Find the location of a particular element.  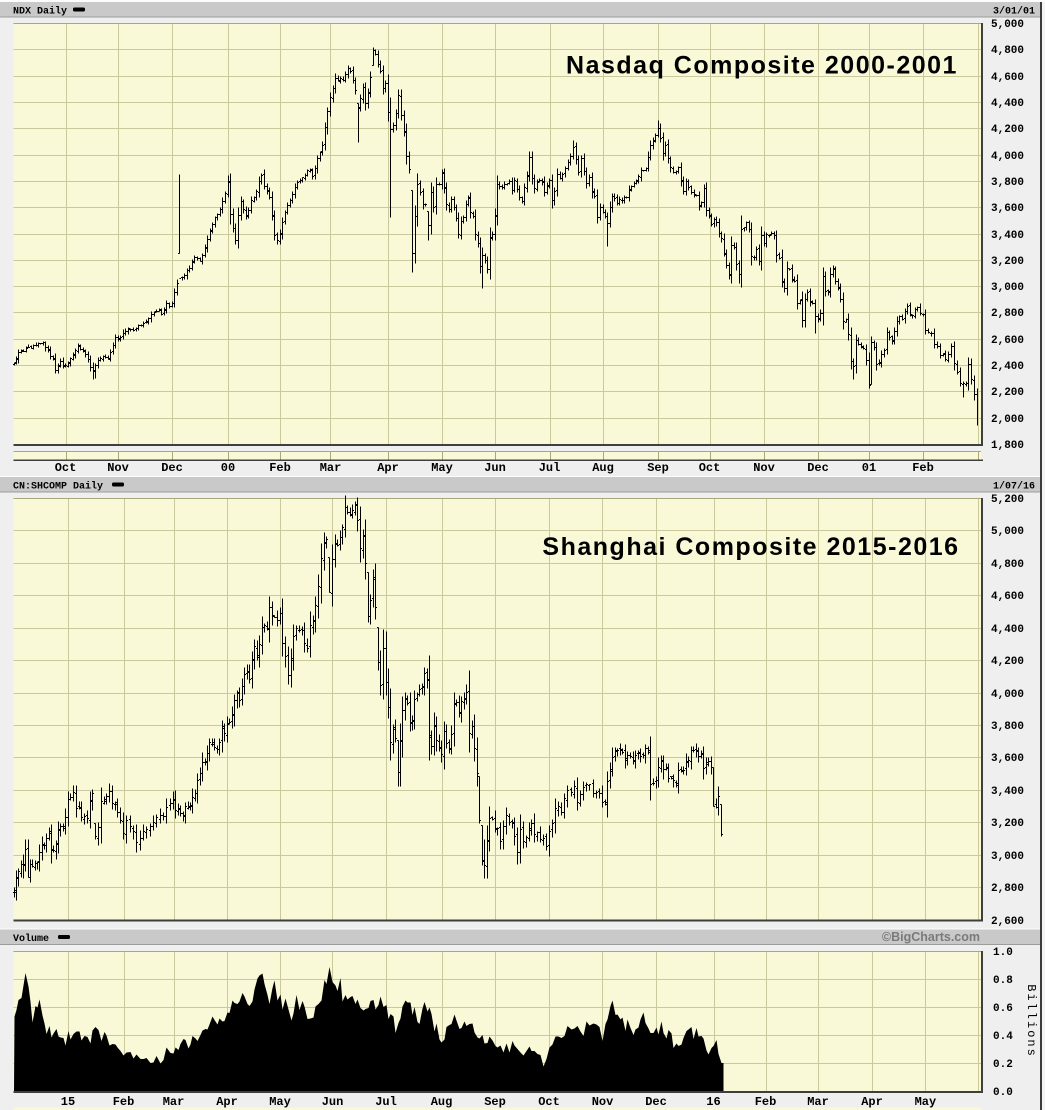

svg-text: 0.4 is located at coordinates (1003, 1037).